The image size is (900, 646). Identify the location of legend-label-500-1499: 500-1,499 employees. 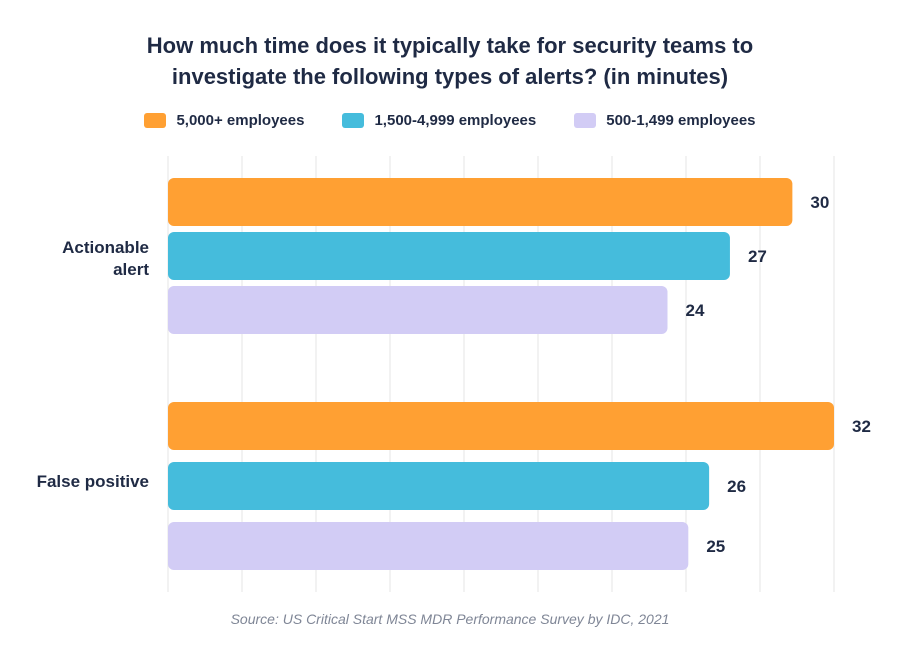
(681, 120).